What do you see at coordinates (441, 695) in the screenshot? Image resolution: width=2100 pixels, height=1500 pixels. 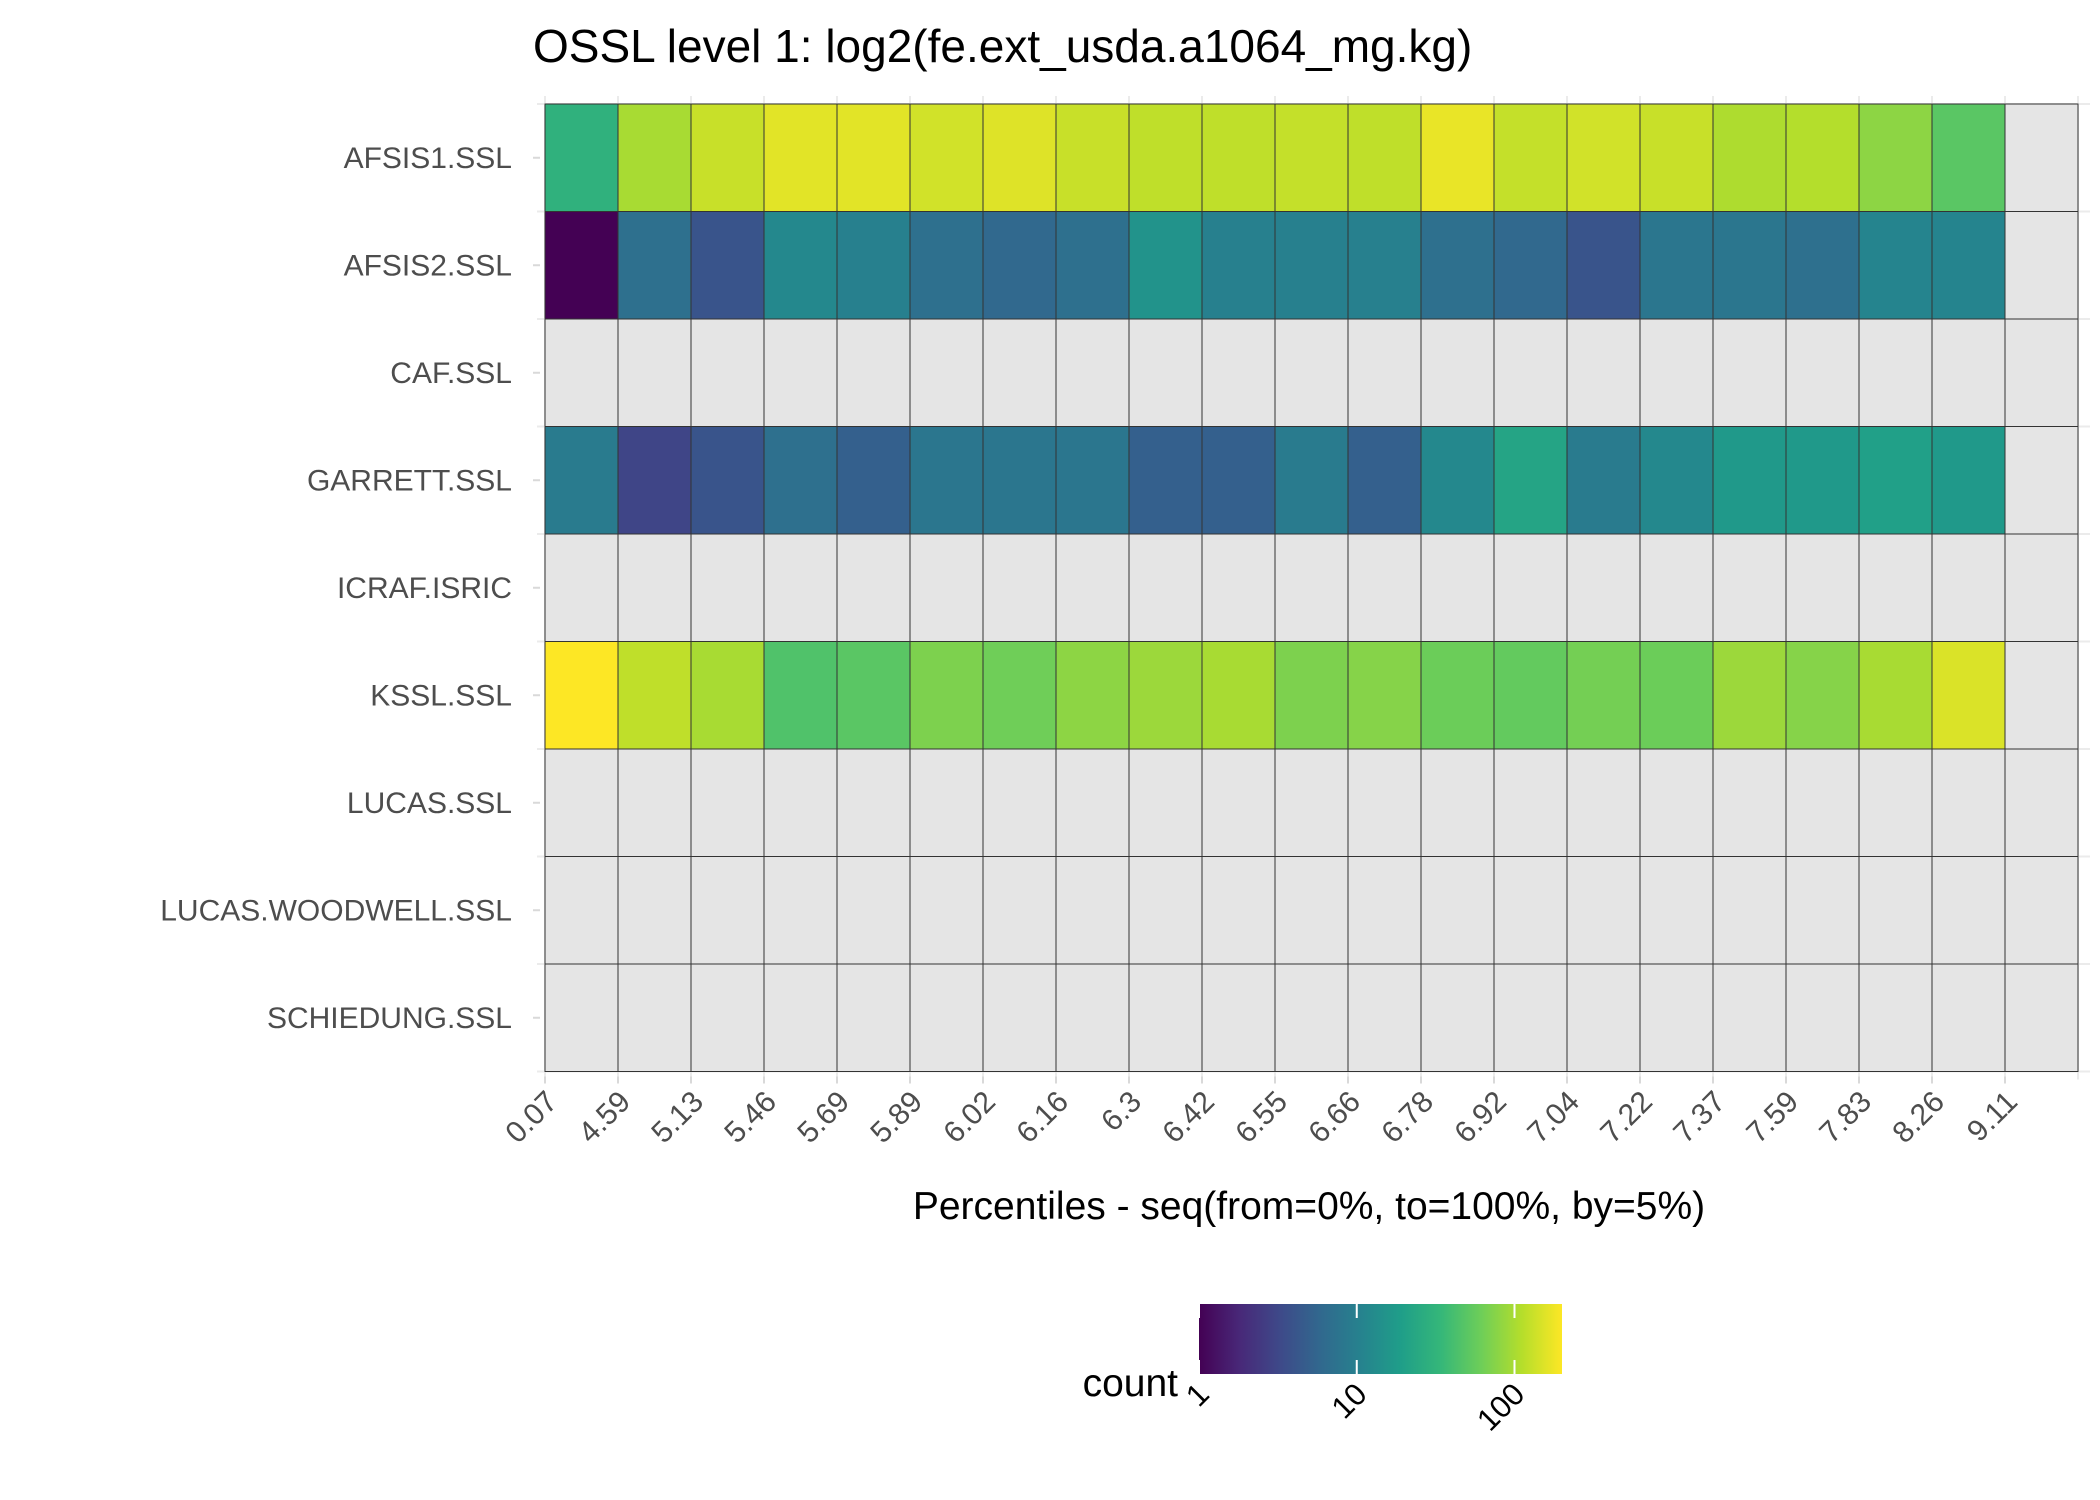 I see `y-axis-label: KSSL.SSL` at bounding box center [441, 695].